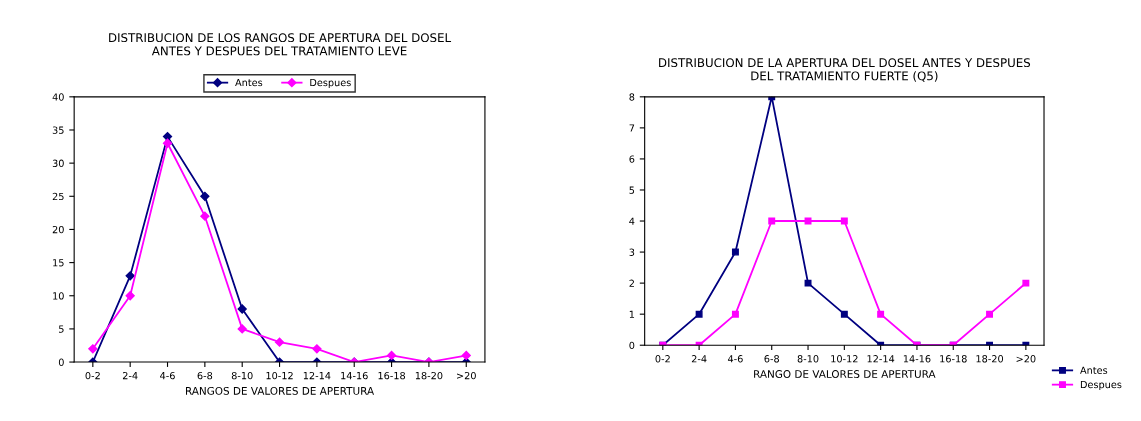 The width and height of the screenshot is (1141, 421). Describe the element at coordinates (631, 283) in the screenshot. I see `y-tick-label: 2` at that location.